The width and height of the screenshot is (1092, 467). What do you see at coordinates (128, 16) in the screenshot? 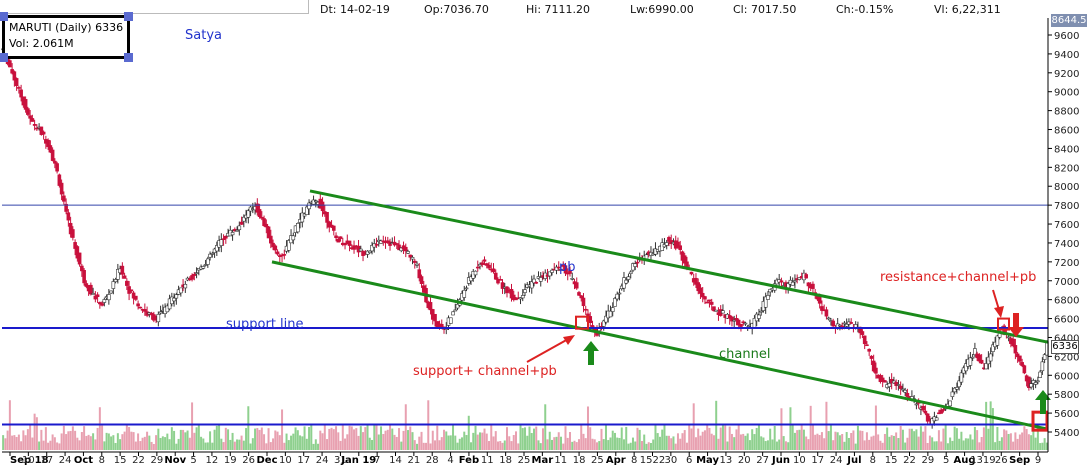
I see `legend-handle-tr` at bounding box center [128, 16].